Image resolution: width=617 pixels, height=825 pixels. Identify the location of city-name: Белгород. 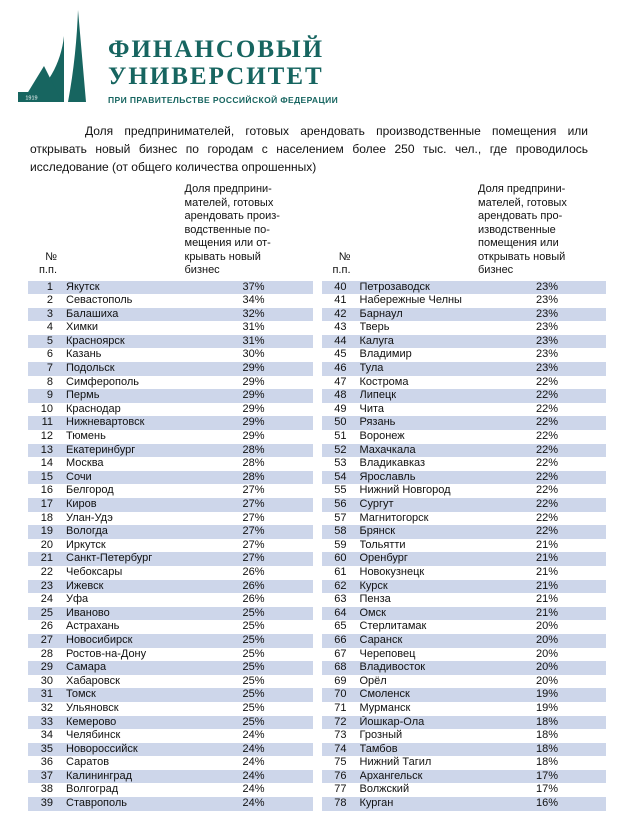
(90, 490).